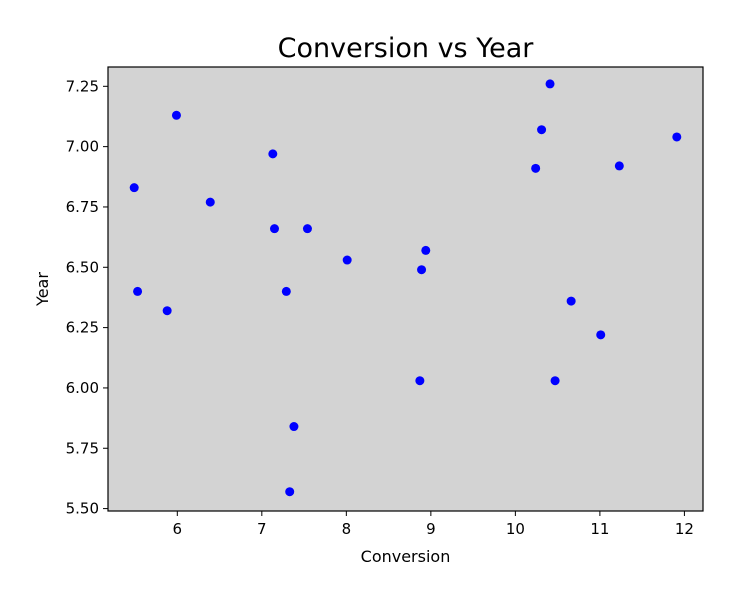 This screenshot has height=600, width=738. I want to click on x-tick-label: 9, so click(431, 529).